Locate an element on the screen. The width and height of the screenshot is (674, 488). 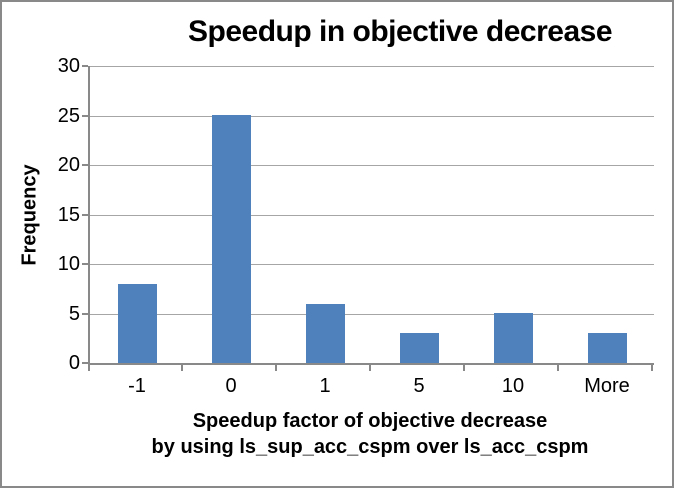
y-tick-label: 10 is located at coordinates (68, 264).